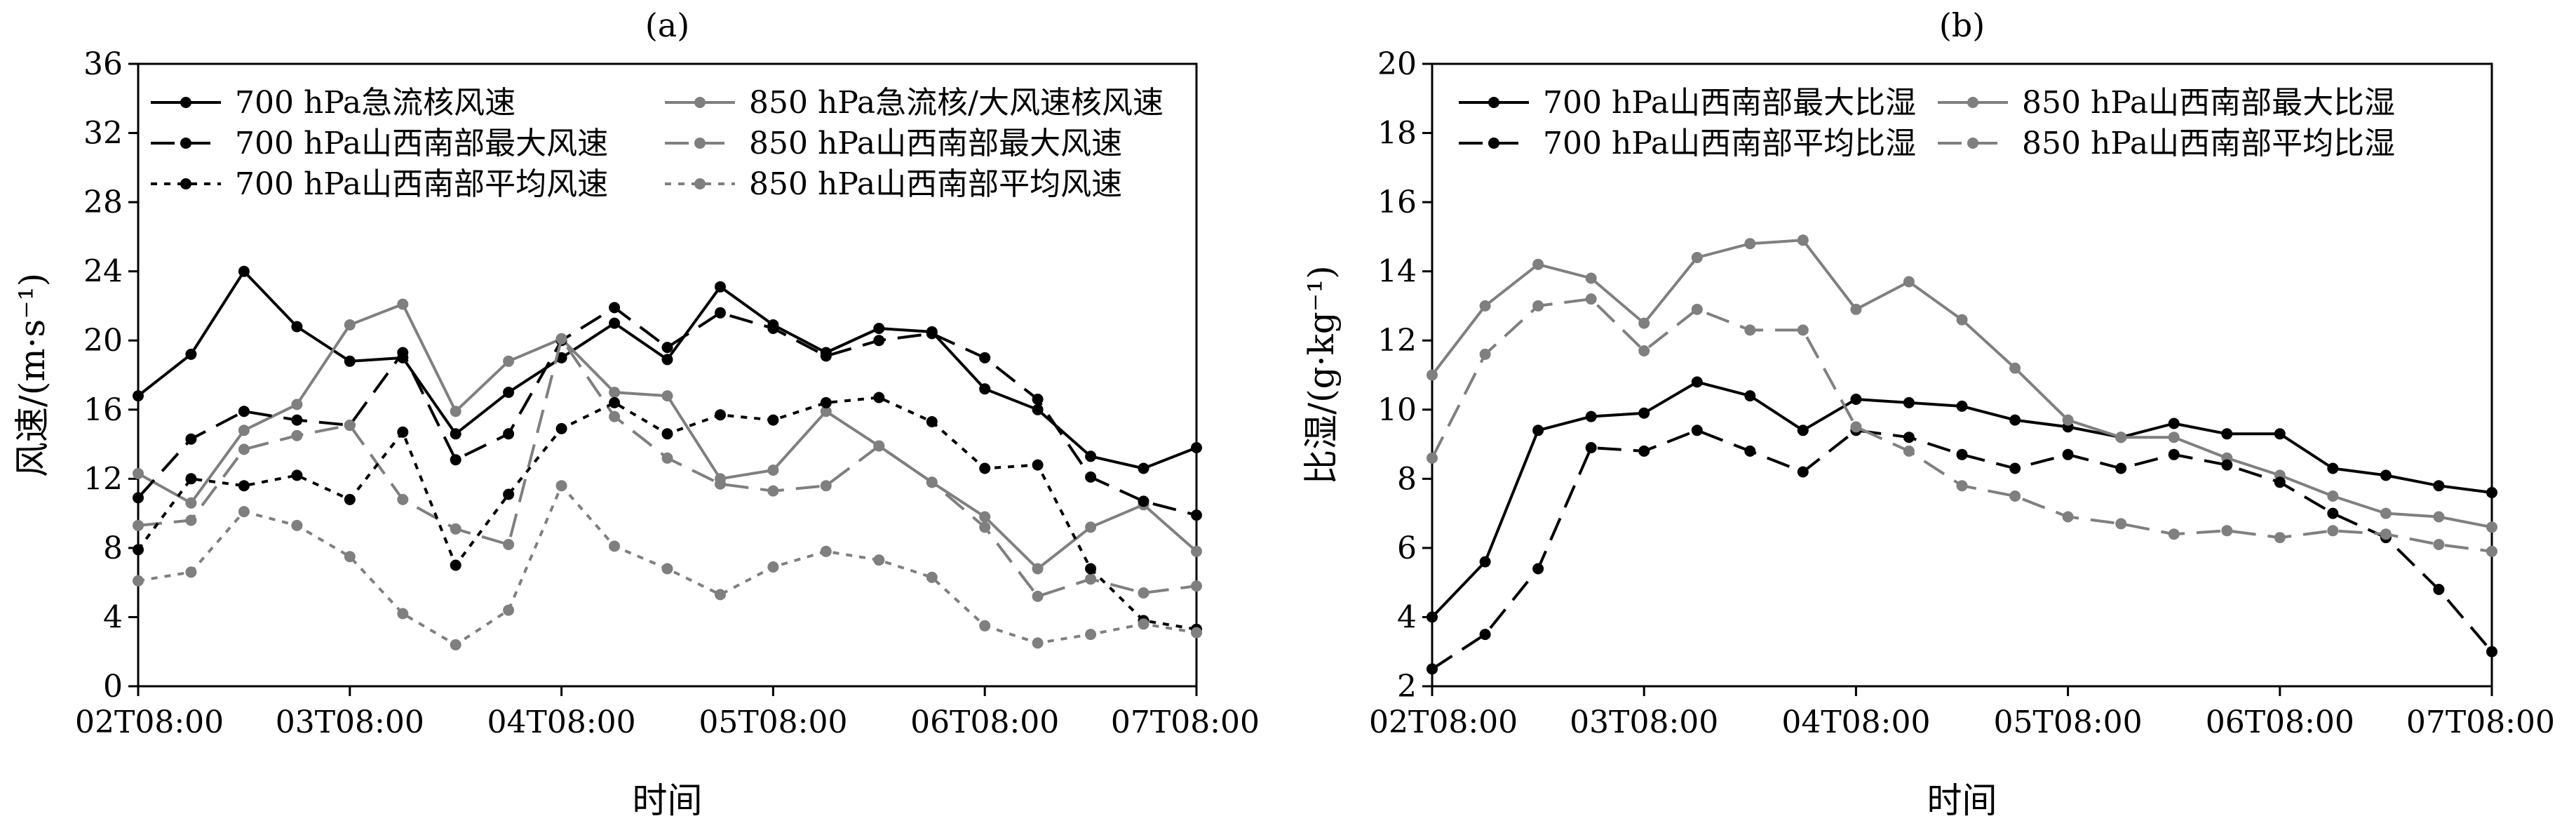  What do you see at coordinates (350, 722) in the screenshot?
I see `x-tick-label: 03T08:00` at bounding box center [350, 722].